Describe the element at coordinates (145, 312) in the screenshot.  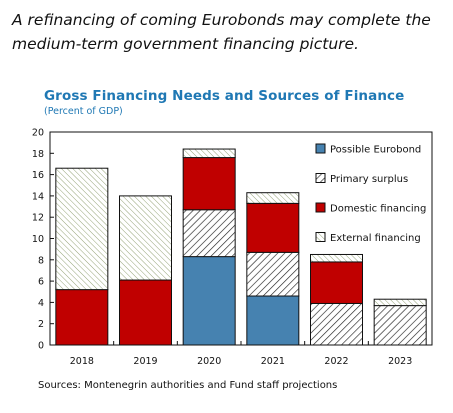
I see `bar-domestic-financing-2019` at that location.